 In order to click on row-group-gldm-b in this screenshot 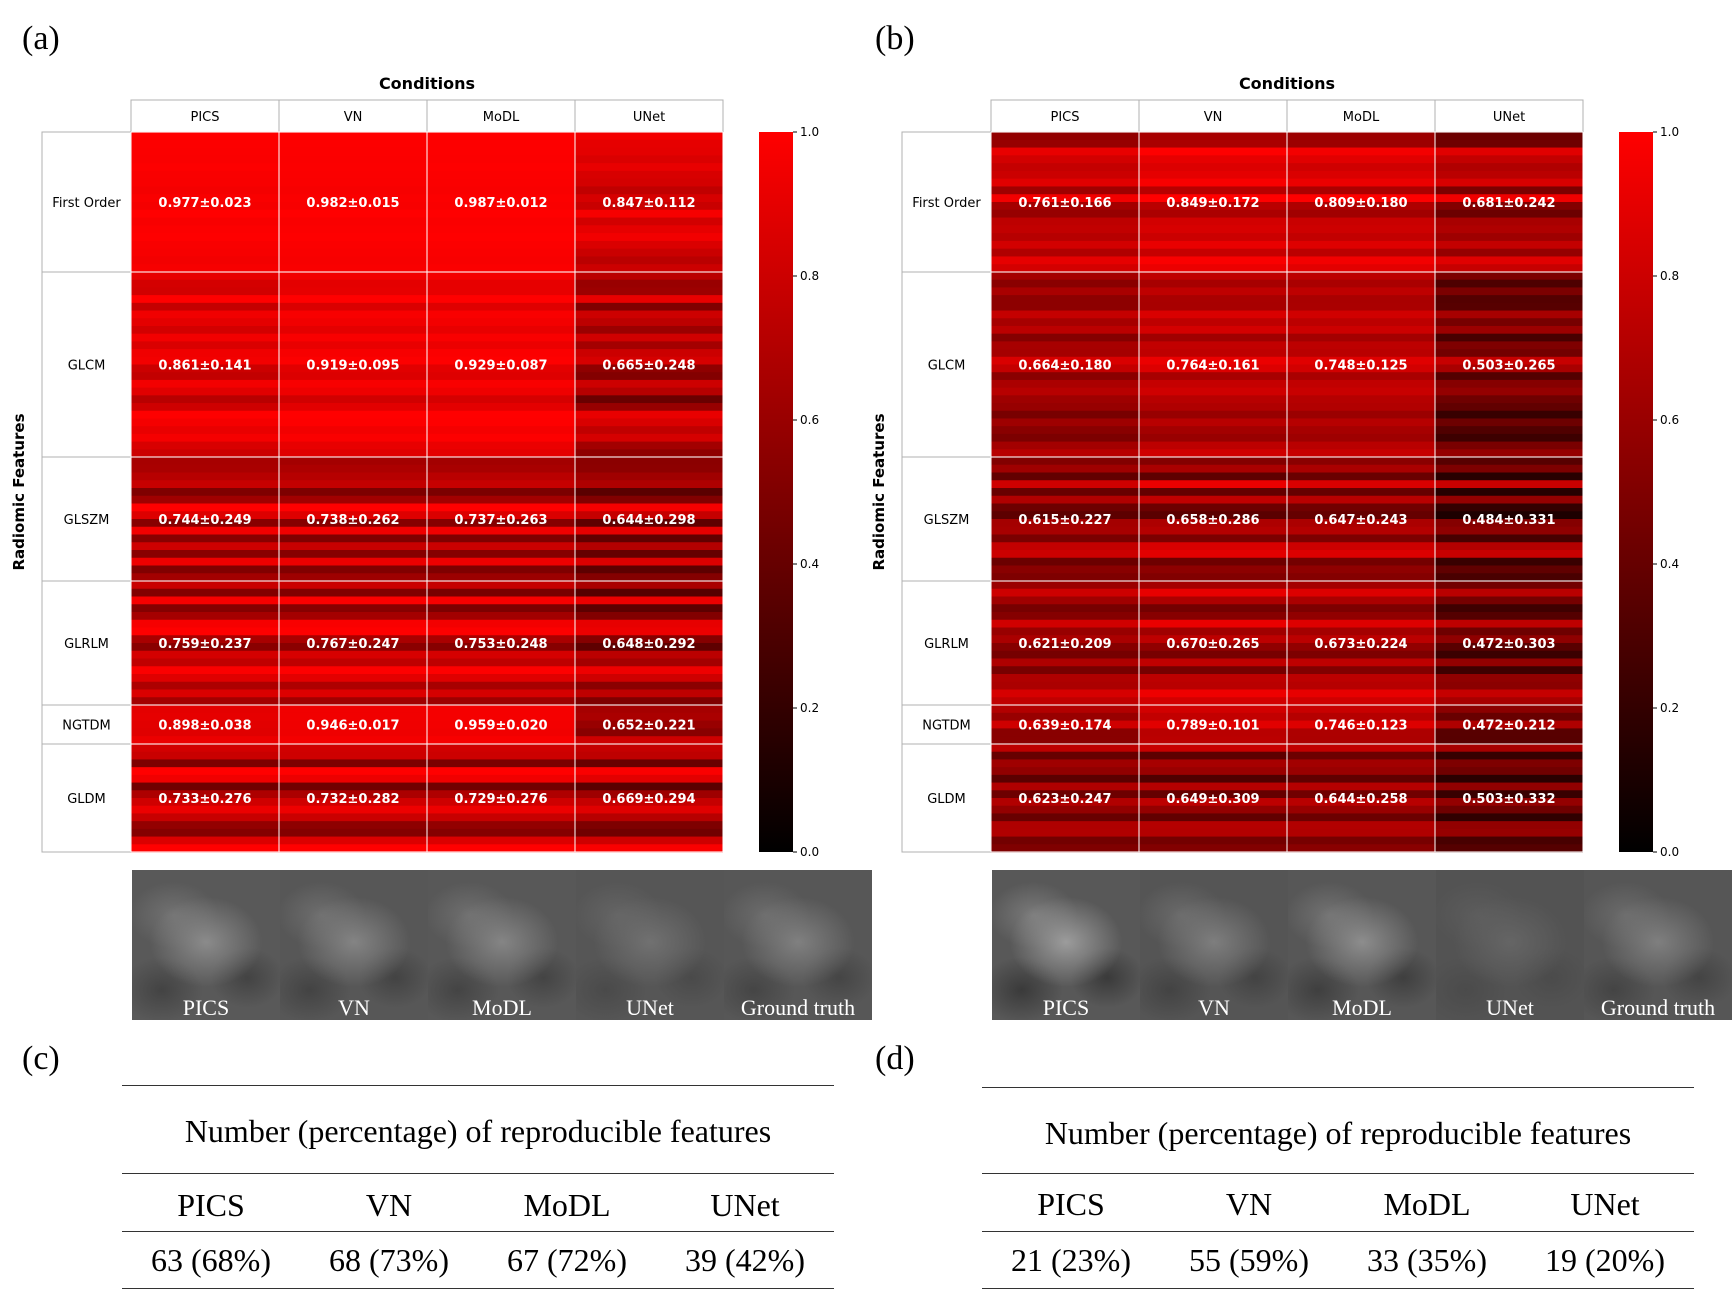, I will do `click(946, 798)`.